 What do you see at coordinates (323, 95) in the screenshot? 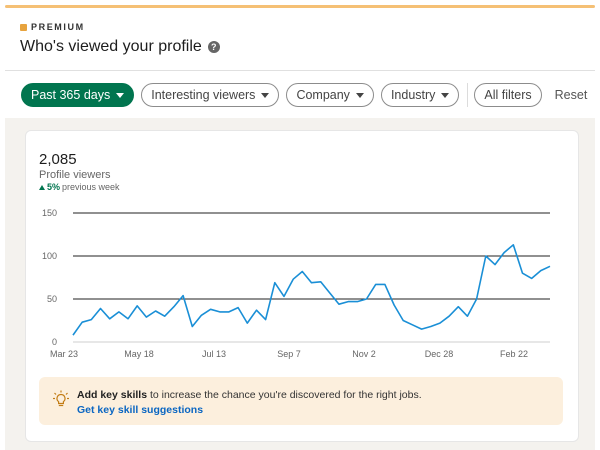
I see `company-label: Company` at bounding box center [323, 95].